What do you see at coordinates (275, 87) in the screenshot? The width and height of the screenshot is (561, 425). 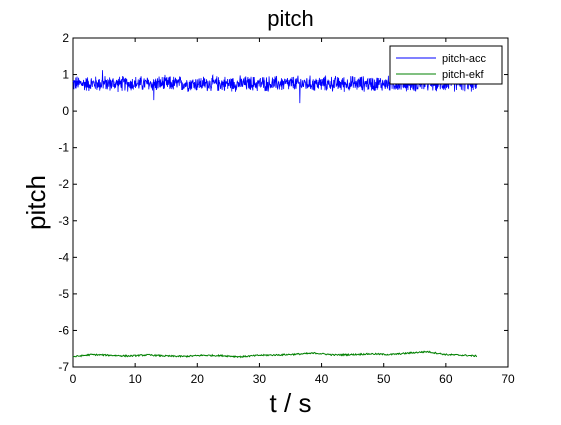 I see `series-line-pitch-acc` at bounding box center [275, 87].